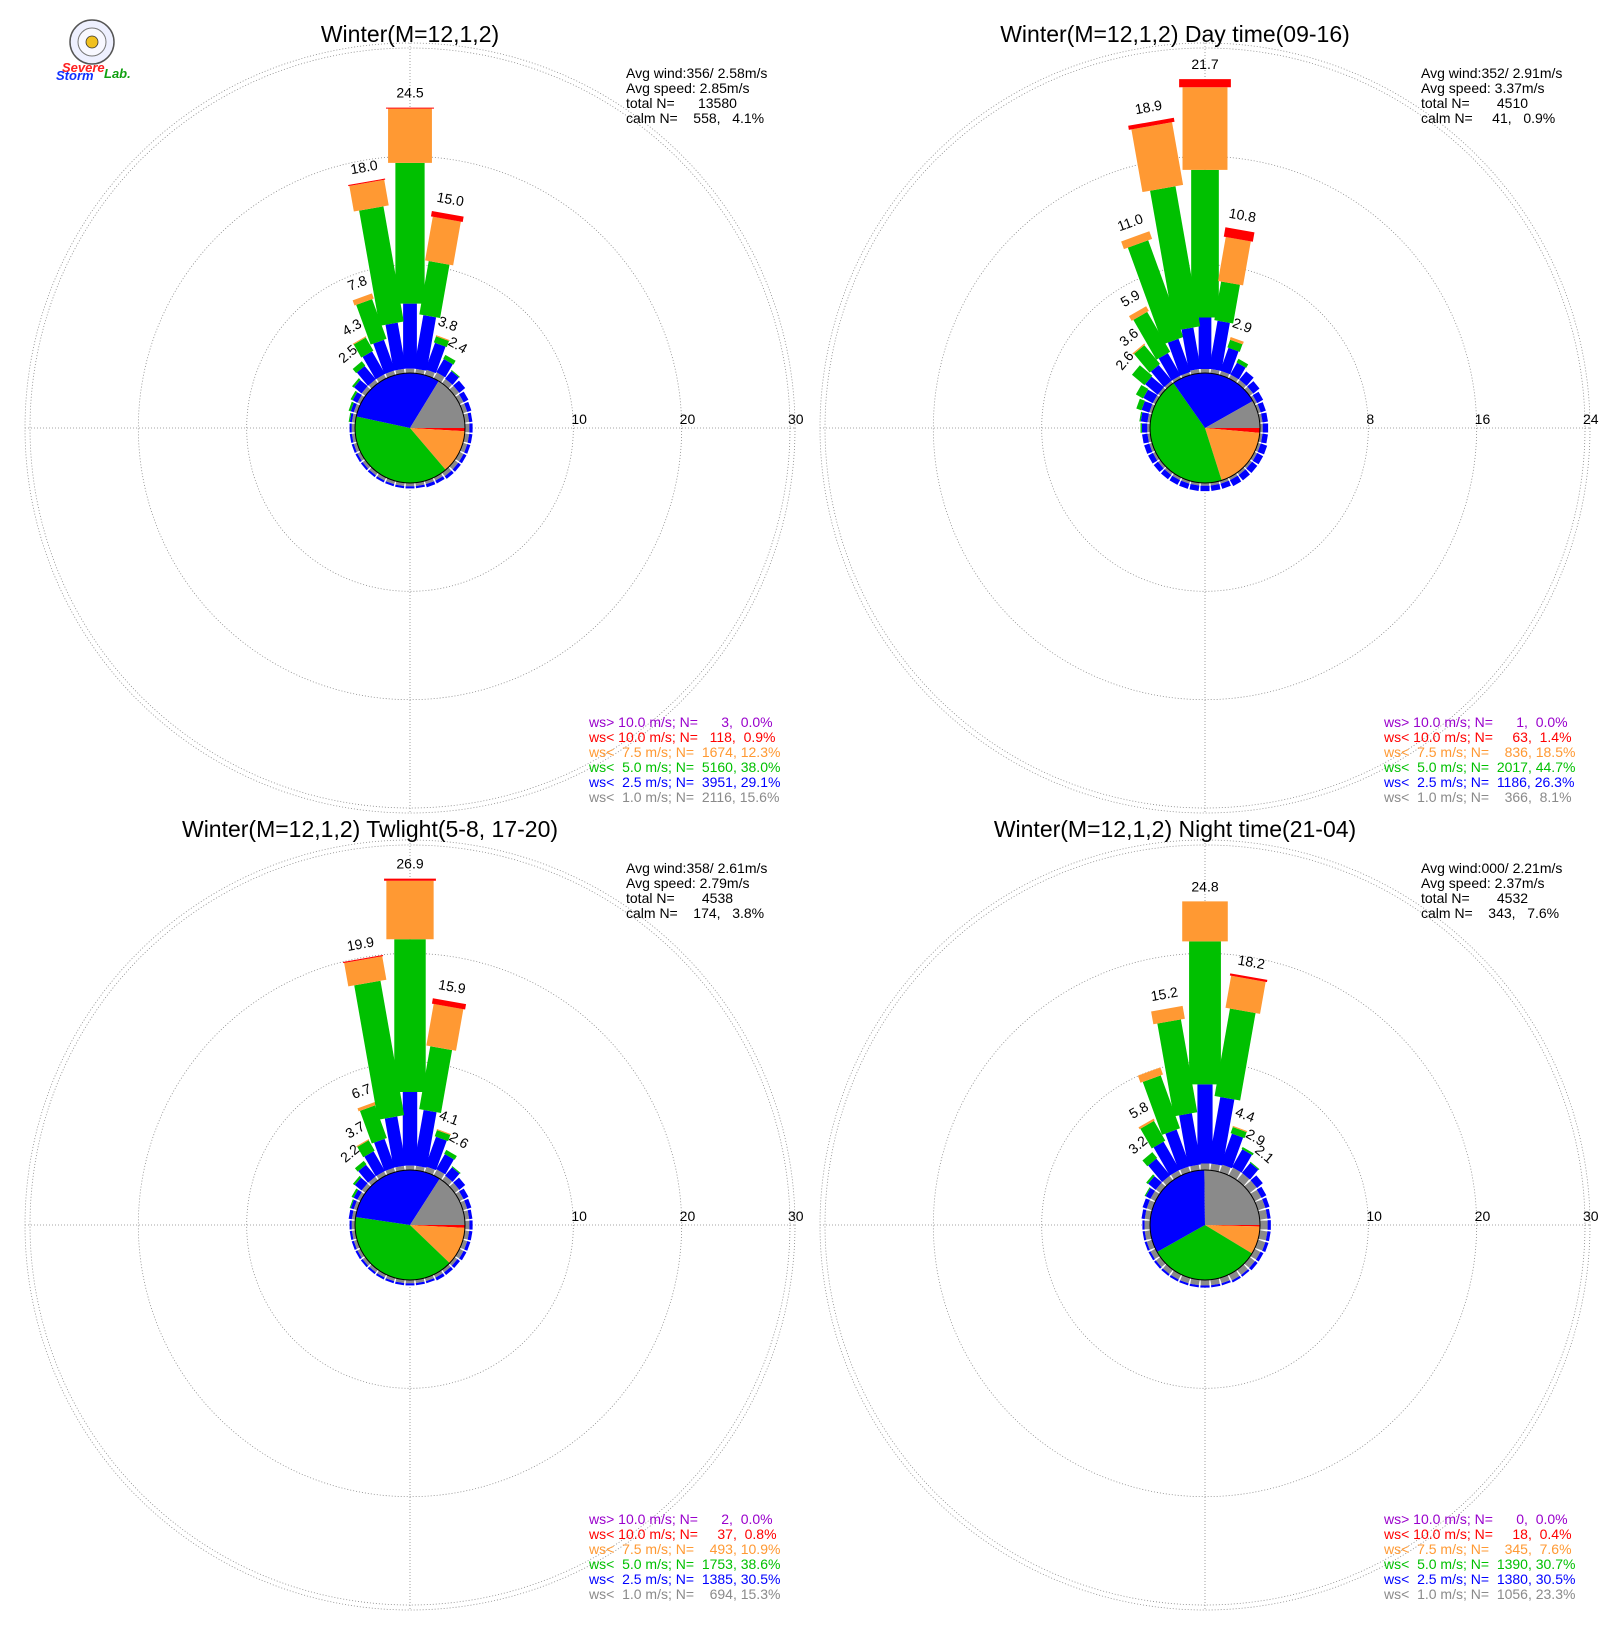  Describe the element at coordinates (687, 883) in the screenshot. I see `info-line: Avg speed: 2.79m/s` at that location.